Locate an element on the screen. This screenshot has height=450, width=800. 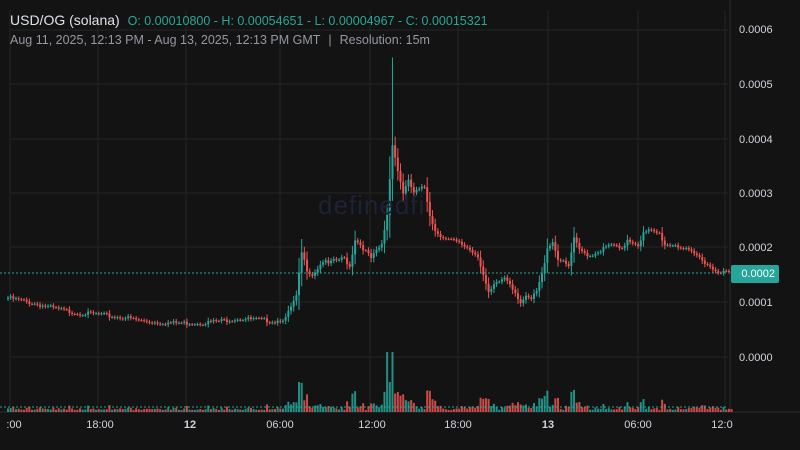
x-tick-label-5: 18:00 is located at coordinates (458, 425).